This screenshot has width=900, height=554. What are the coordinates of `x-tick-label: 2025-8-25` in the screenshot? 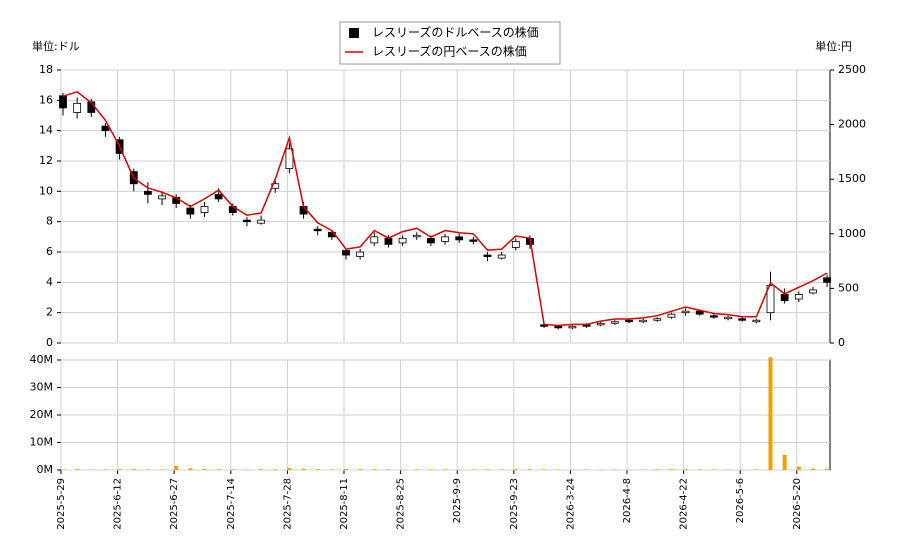 It's located at (401, 504).